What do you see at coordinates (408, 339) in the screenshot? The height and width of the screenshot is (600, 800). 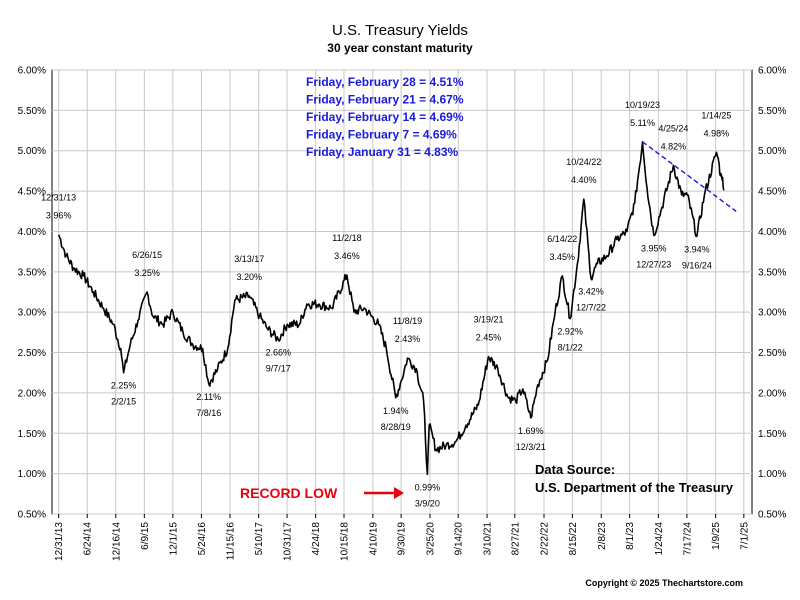 I see `annotation-value: 2.43%` at bounding box center [408, 339].